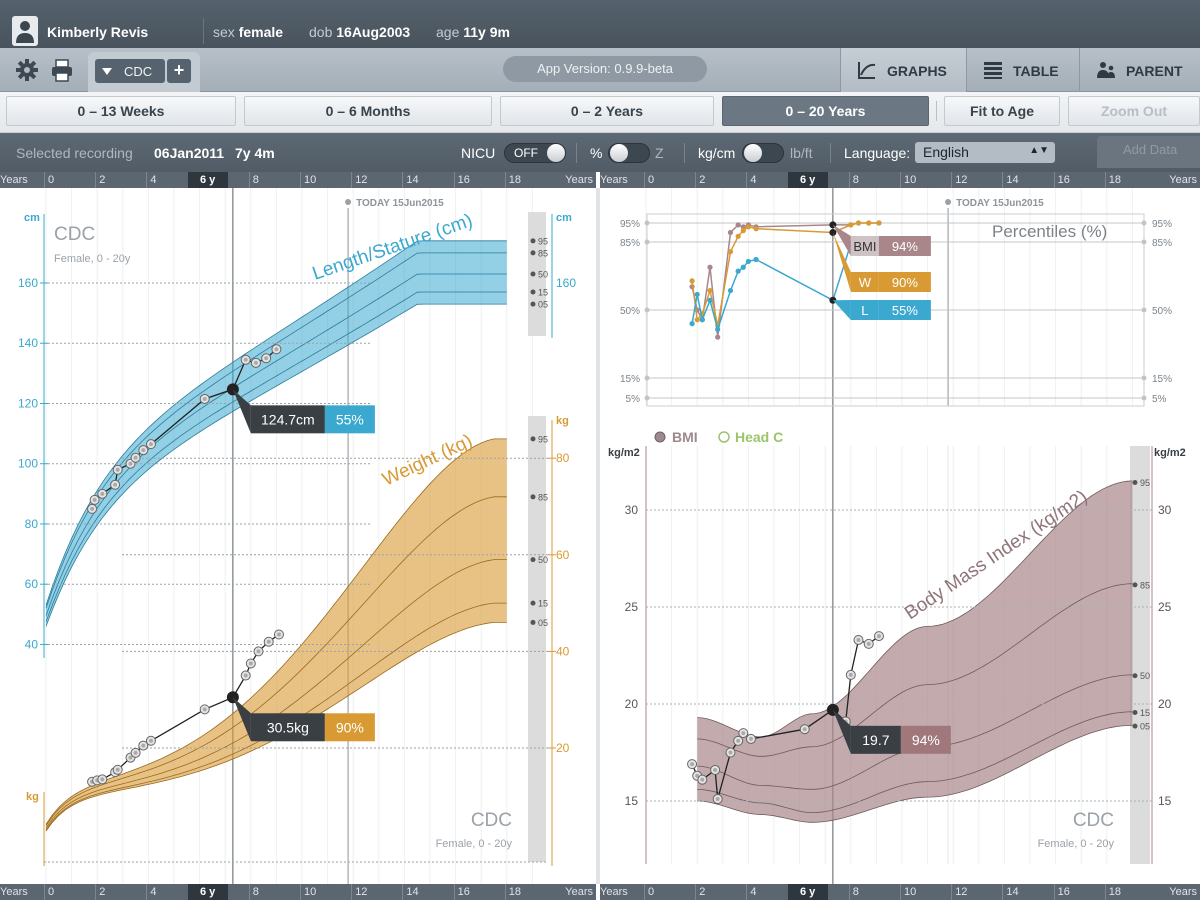 The width and height of the screenshot is (1200, 900). I want to click on bmi-tick-label-right: 20, so click(1165, 704).